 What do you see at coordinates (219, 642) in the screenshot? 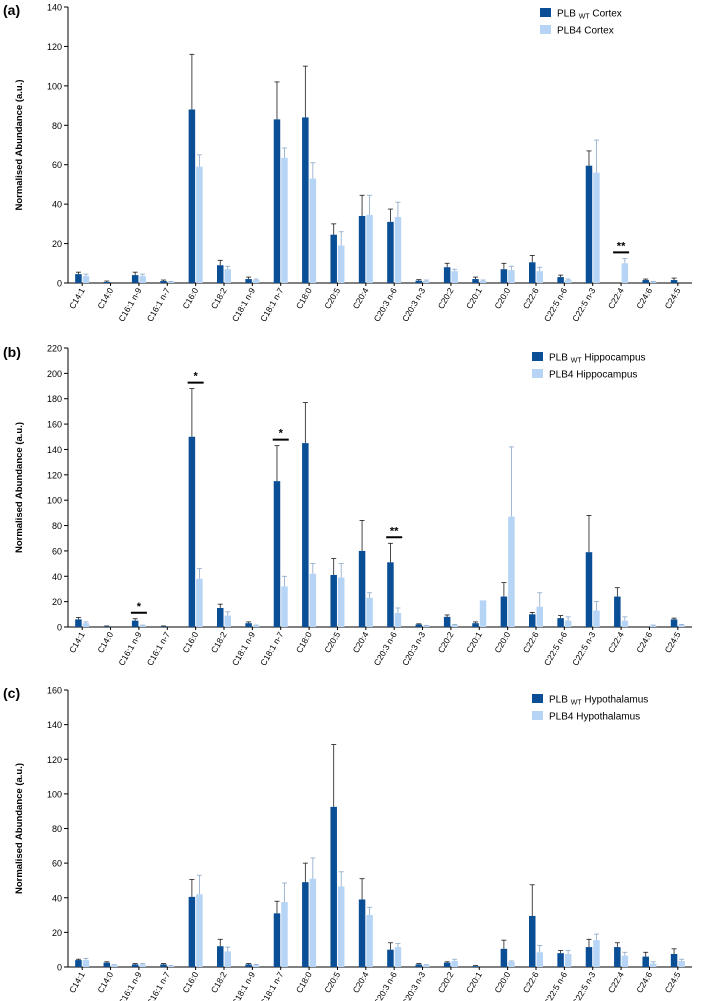
I see `x-tick-label: C18:2` at bounding box center [219, 642].